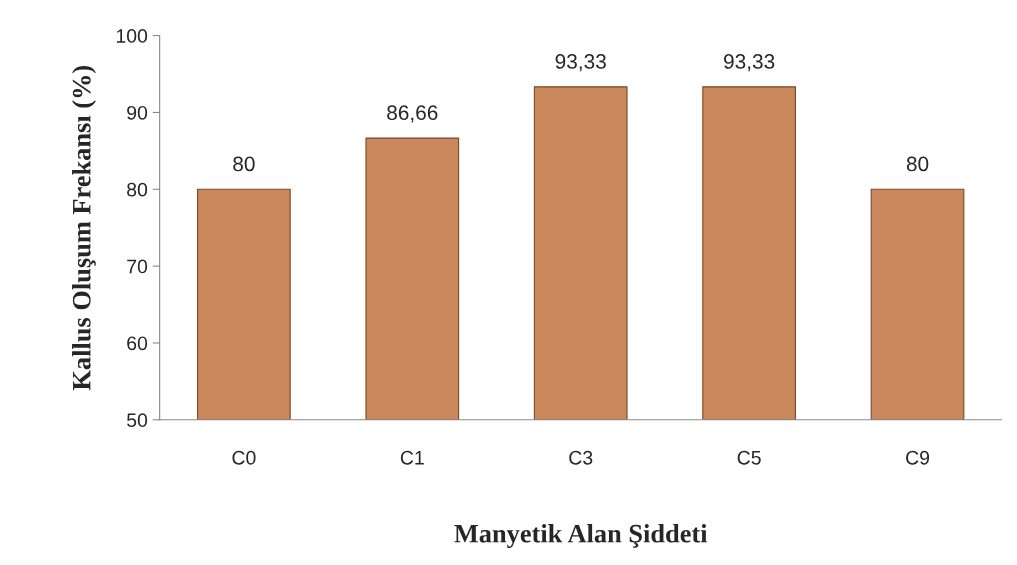 The height and width of the screenshot is (565, 1017). What do you see at coordinates (137, 420) in the screenshot?
I see `y-tick-label: 50` at bounding box center [137, 420].